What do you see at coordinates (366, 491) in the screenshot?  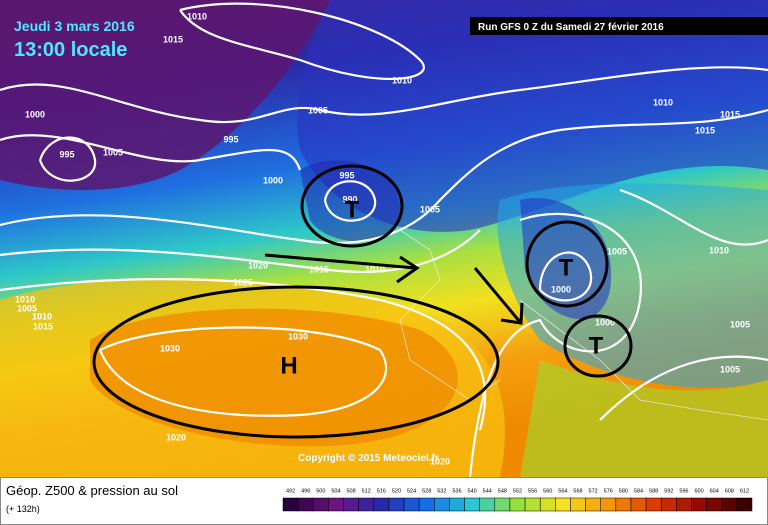 I see `scale-label: 512` at bounding box center [366, 491].